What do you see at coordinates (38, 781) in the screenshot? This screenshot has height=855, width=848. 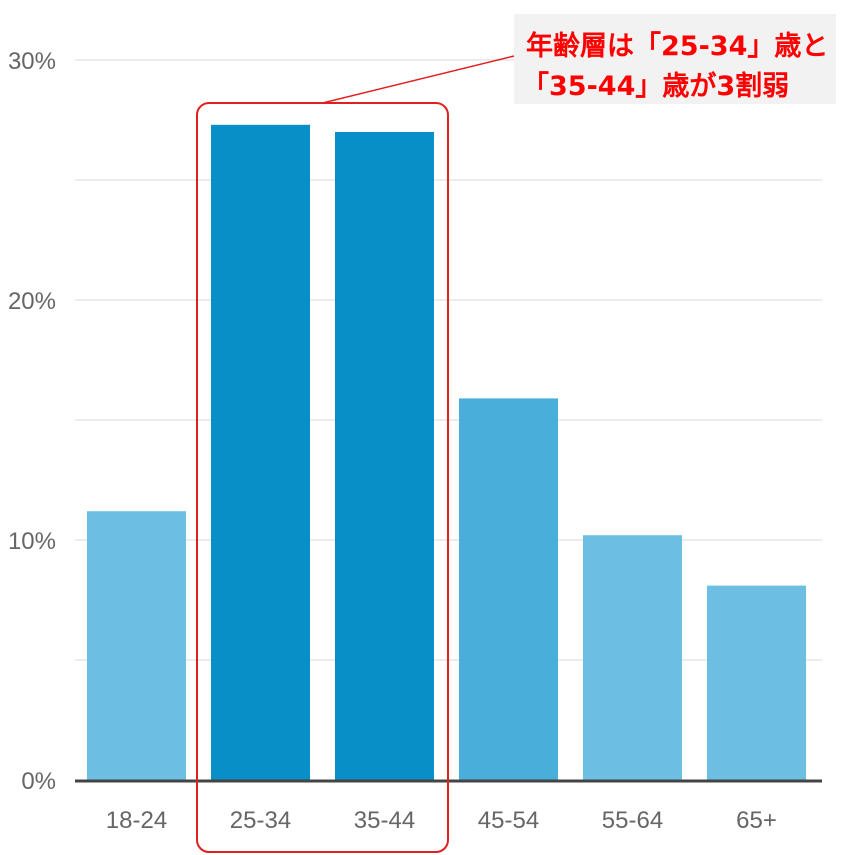 I see `y-tick-label: 0%` at bounding box center [38, 781].